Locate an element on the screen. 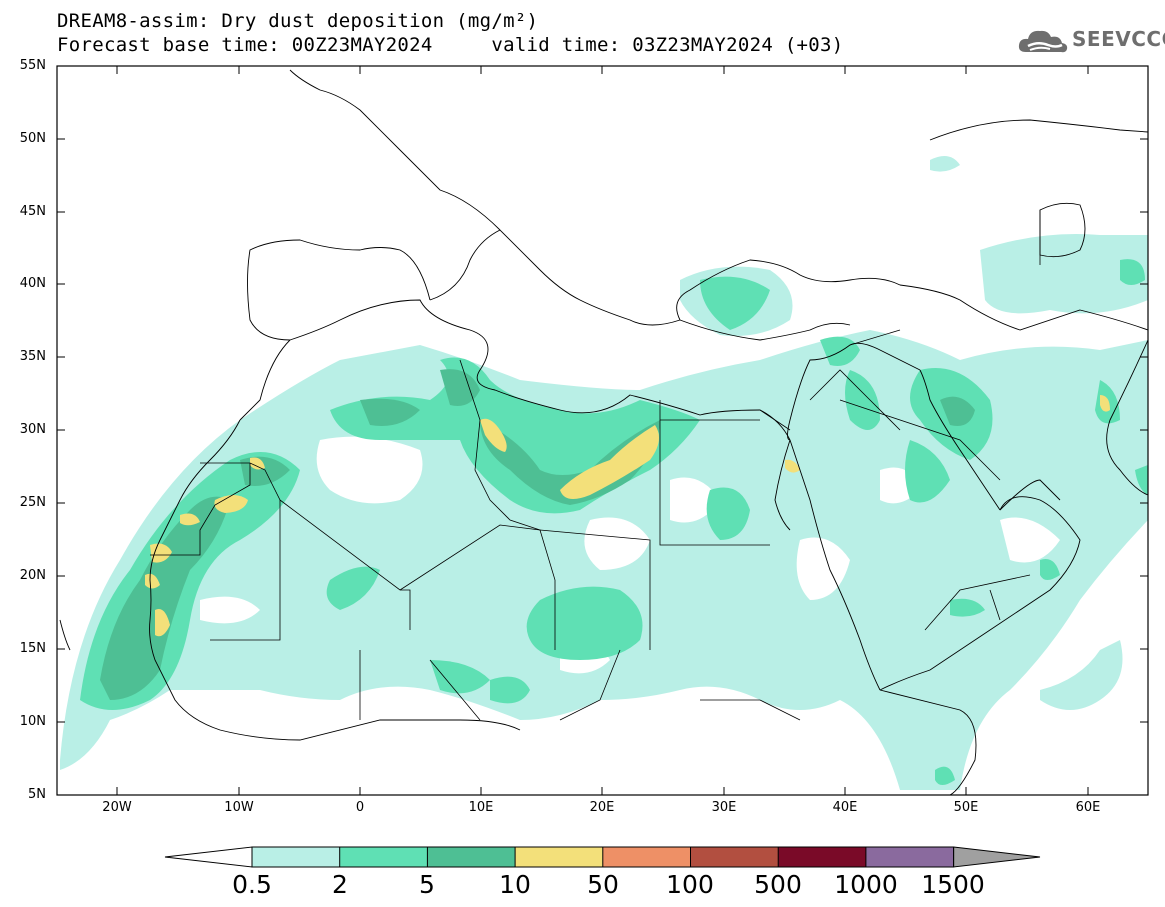 Image resolution: width=1165 pixels, height=907 pixels. colorbar-label: 100 is located at coordinates (690, 884).